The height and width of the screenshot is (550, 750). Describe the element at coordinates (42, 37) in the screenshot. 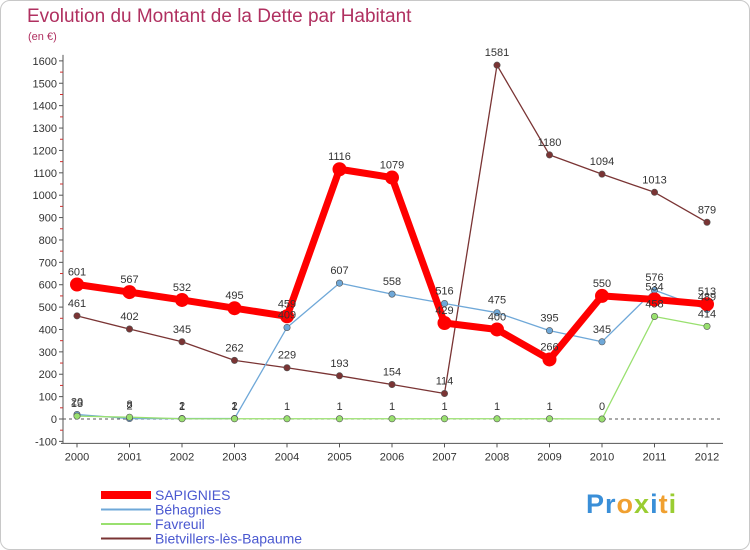

I see `chart-subtitle: (en €)` at that location.